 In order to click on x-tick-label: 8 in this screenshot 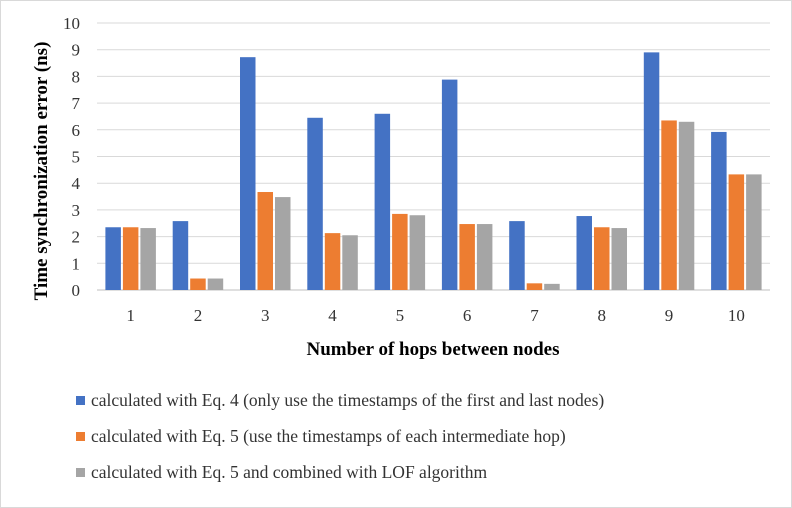, I will do `click(602, 315)`.